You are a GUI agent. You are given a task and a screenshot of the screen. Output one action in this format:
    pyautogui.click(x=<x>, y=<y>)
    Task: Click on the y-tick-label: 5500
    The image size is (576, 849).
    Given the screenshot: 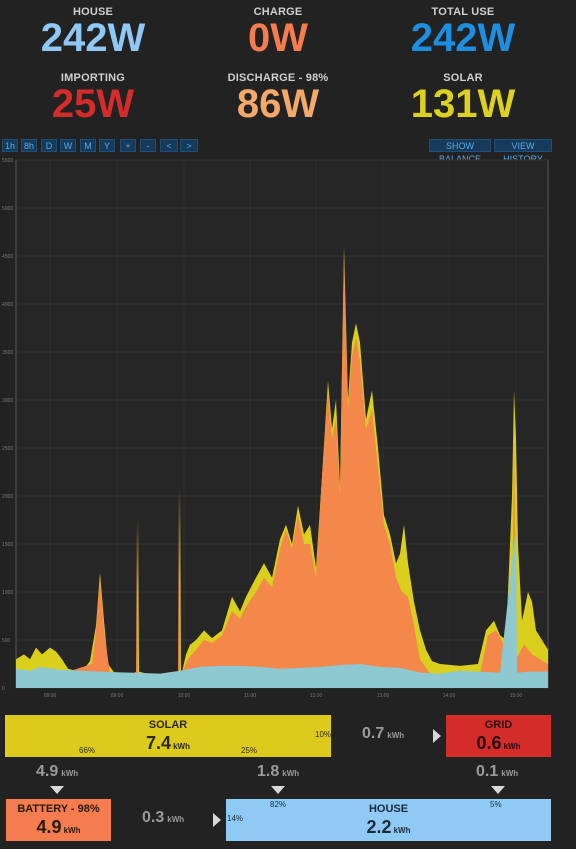 What is the action you would take?
    pyautogui.click(x=7, y=161)
    